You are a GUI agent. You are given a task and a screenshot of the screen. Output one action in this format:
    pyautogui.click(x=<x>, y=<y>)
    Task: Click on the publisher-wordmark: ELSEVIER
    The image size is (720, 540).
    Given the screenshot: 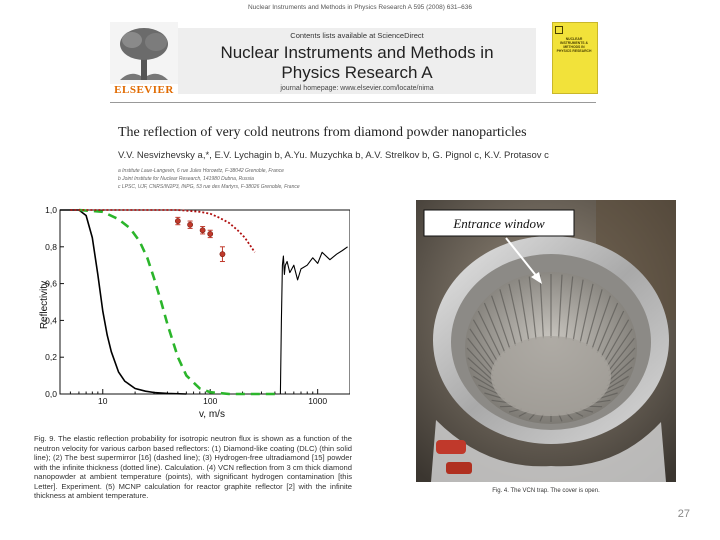 What is the action you would take?
    pyautogui.click(x=144, y=90)
    